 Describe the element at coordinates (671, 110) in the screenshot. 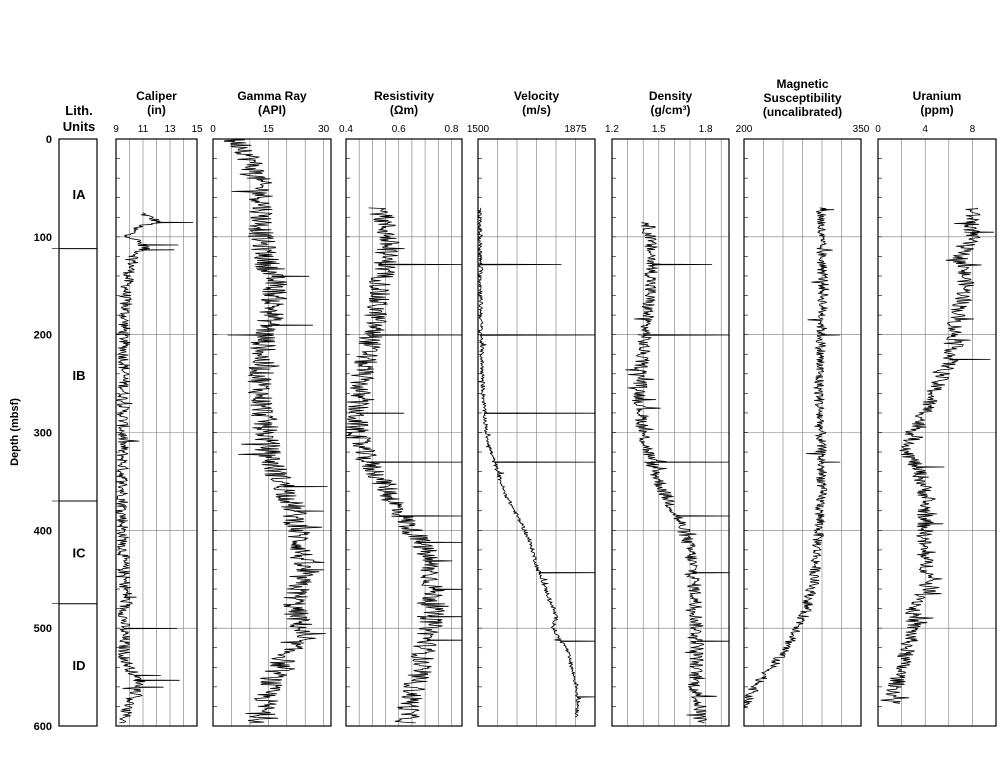

I see `panel-unit: (g/cm³)` at that location.